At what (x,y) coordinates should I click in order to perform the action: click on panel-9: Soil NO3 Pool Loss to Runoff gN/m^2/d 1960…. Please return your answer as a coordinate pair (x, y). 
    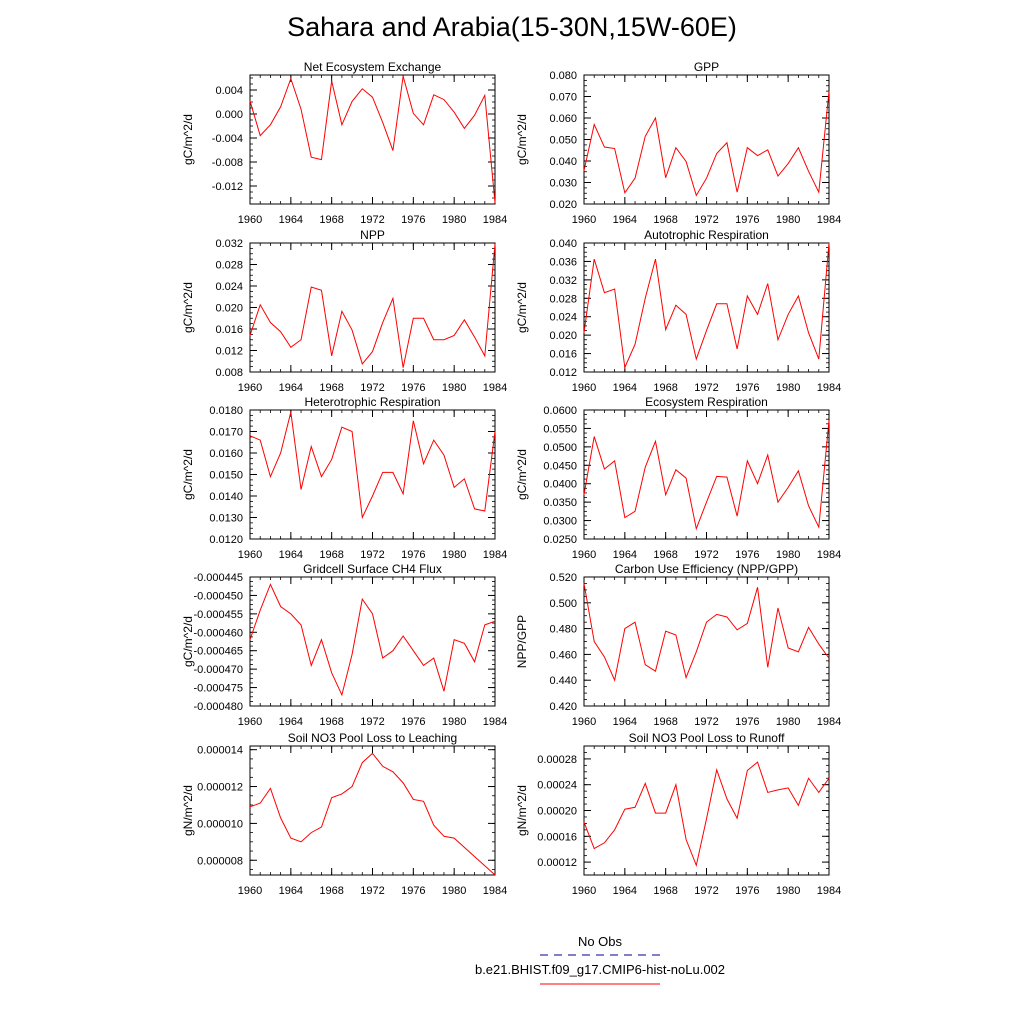
    Looking at the image, I should click on (678, 814).